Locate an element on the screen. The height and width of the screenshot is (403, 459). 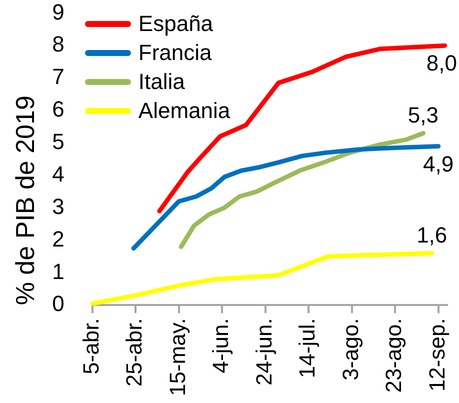
data-label: 1,6 is located at coordinates (432, 235).